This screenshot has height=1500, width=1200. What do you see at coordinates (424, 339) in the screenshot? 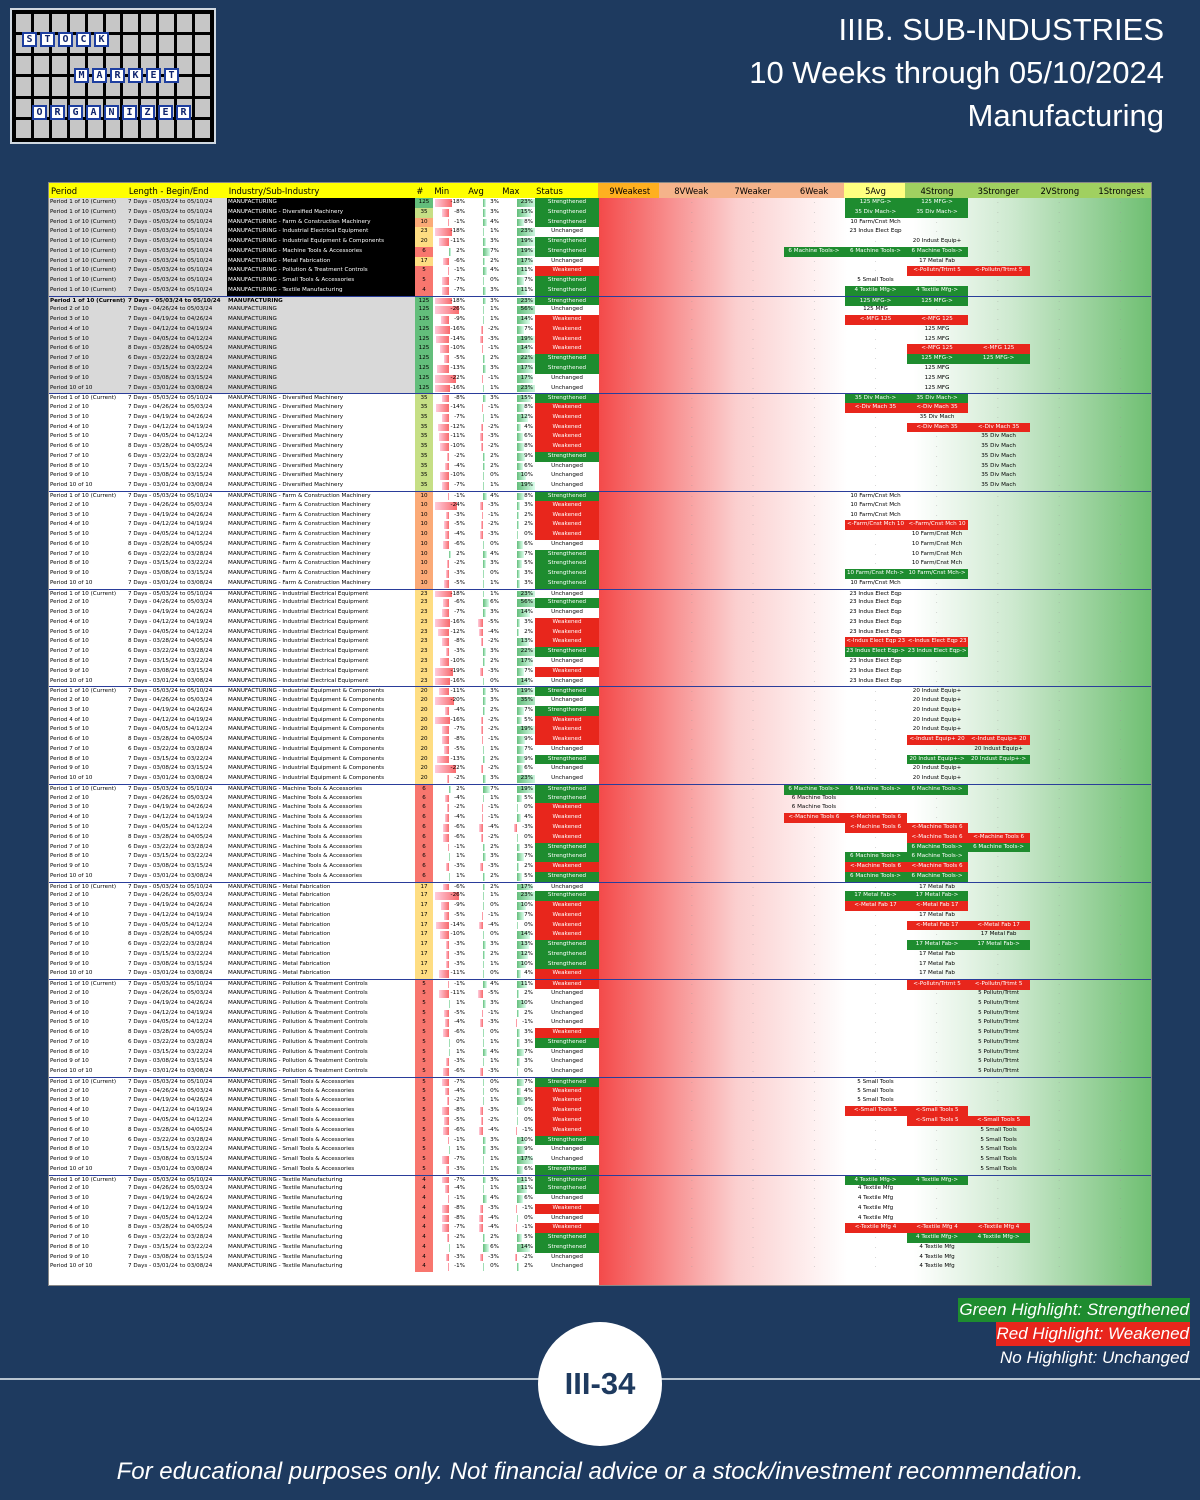
I see `count-cell: 125` at bounding box center [424, 339].